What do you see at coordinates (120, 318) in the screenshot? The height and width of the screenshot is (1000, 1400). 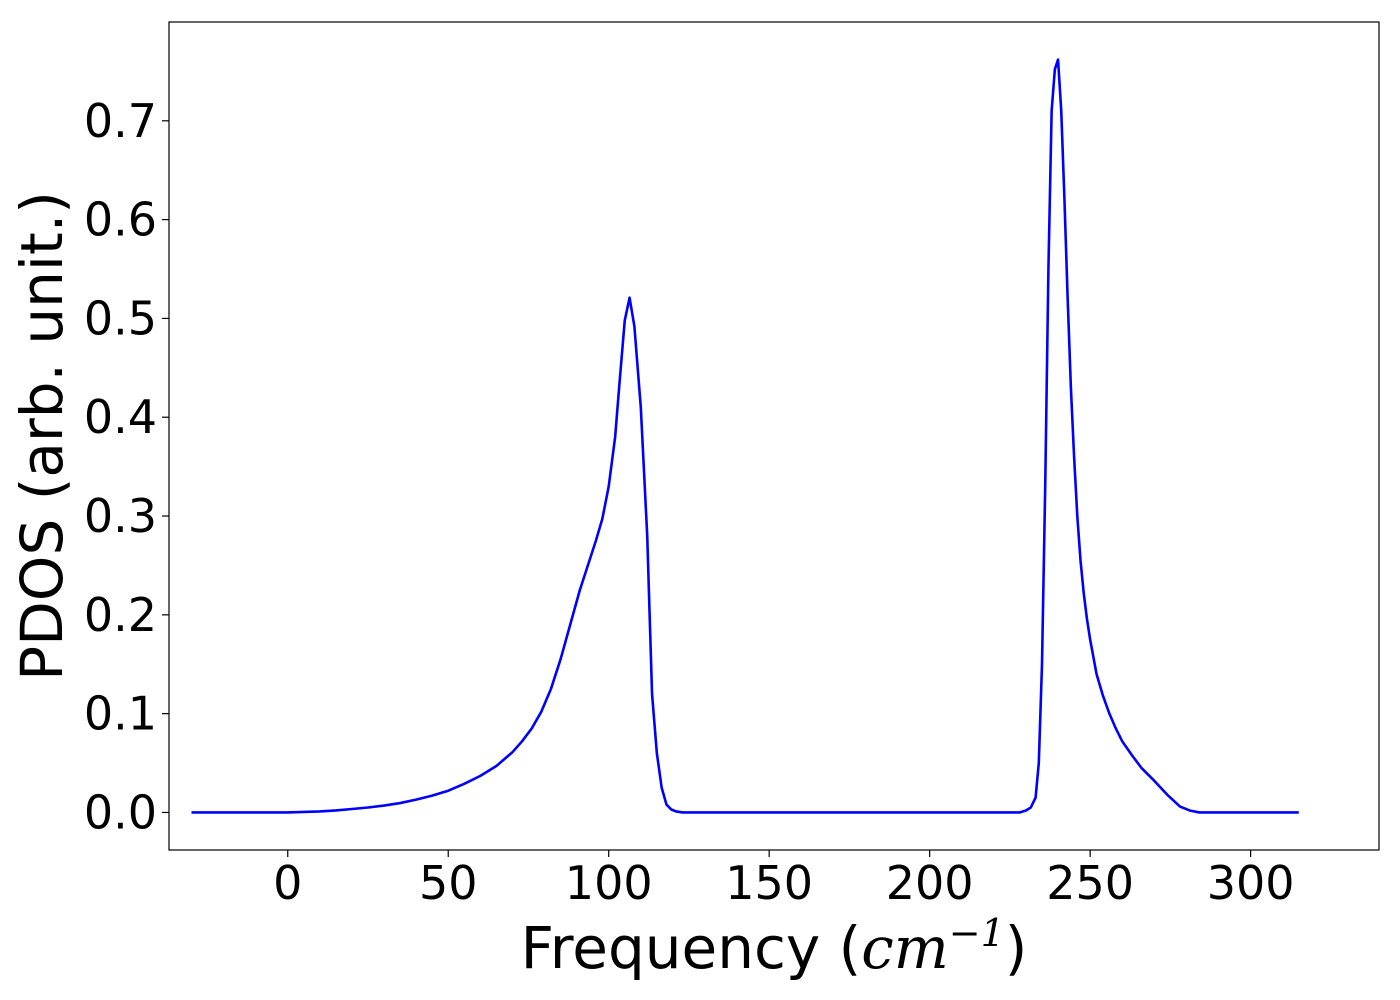 I see `y-tick-label: 0.5` at bounding box center [120, 318].